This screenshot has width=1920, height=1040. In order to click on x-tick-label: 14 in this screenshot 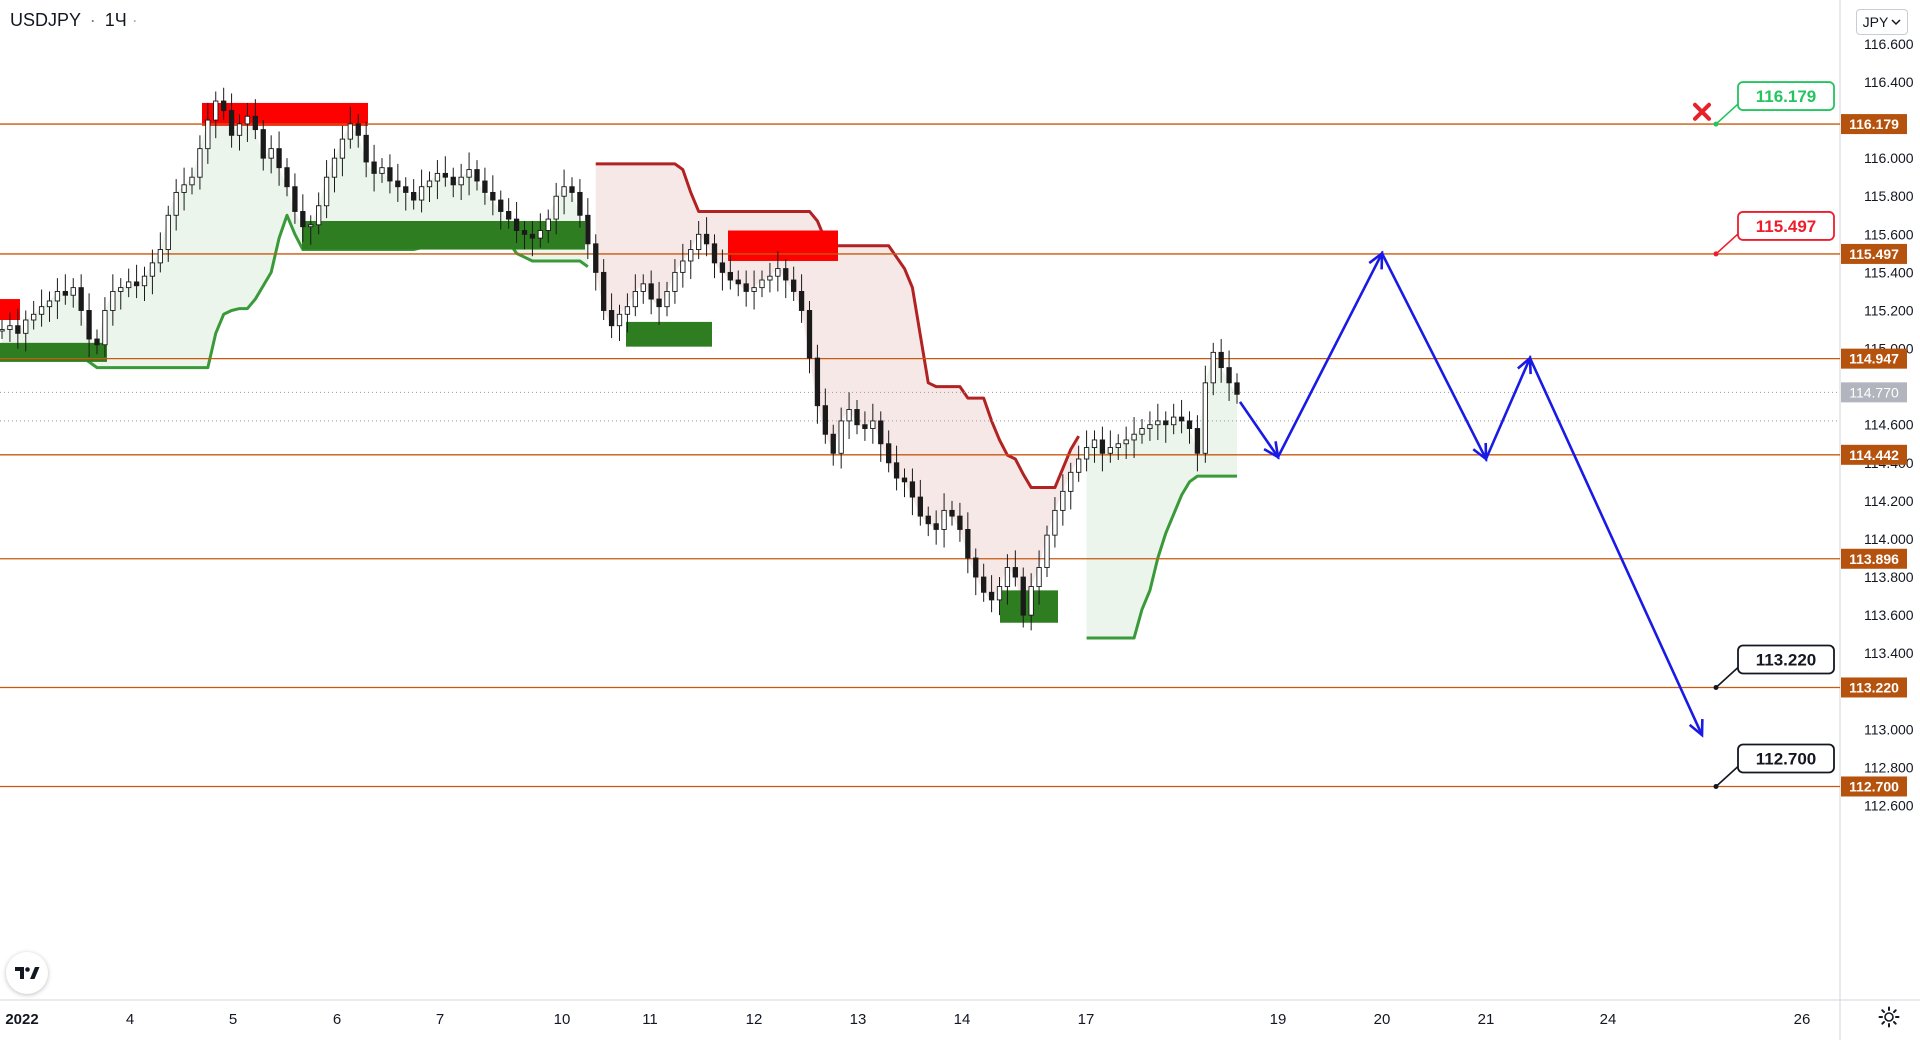, I will do `click(962, 1019)`.